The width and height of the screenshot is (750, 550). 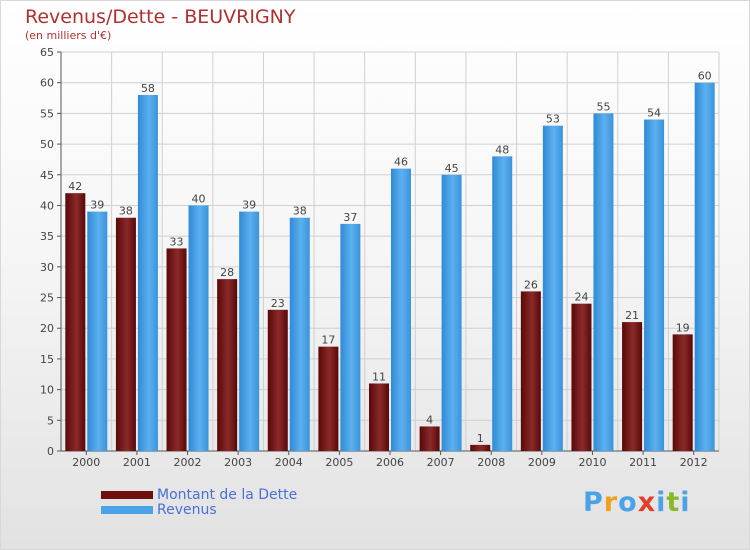 I want to click on data-label-debt: 24, so click(x=581, y=297).